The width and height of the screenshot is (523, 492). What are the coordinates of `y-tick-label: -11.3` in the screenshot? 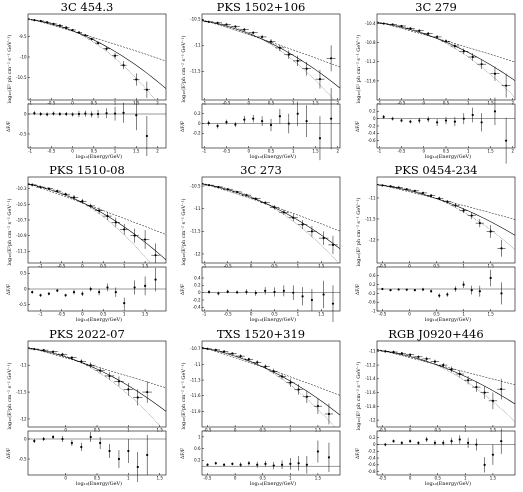 It's located at (195, 379).